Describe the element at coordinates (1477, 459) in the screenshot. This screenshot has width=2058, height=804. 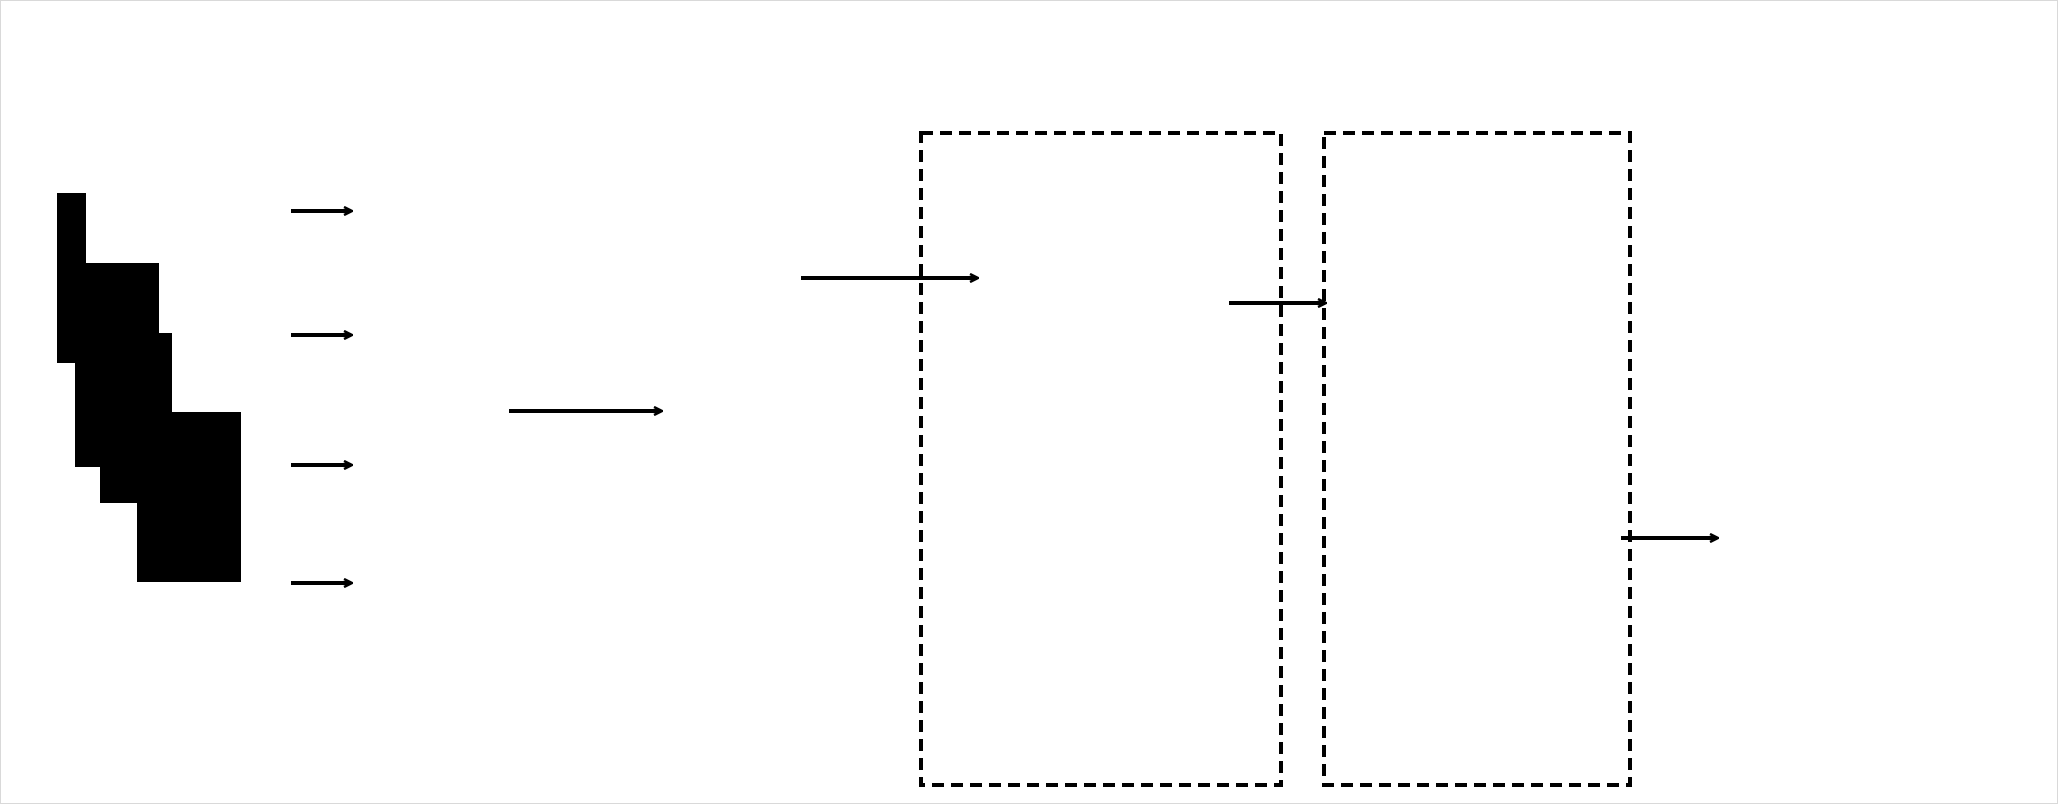
I see `panel-f-g-frame` at that location.